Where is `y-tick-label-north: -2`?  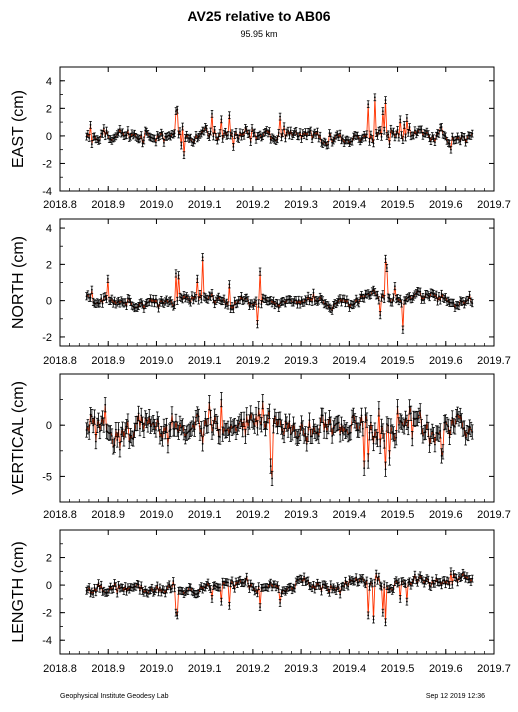
y-tick-label-north: -2 is located at coordinates (47, 338).